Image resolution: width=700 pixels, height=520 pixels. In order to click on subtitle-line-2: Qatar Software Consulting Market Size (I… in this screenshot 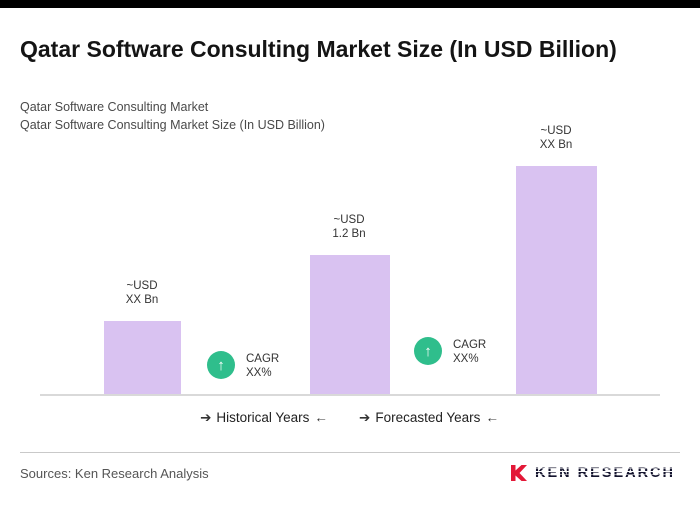, I will do `click(172, 125)`.